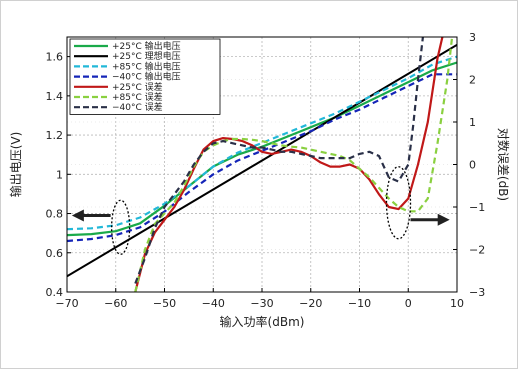 The height and width of the screenshot is (369, 518). Describe the element at coordinates (55, 135) in the screenshot. I see `y-left-tick-label: 1.2` at that location.